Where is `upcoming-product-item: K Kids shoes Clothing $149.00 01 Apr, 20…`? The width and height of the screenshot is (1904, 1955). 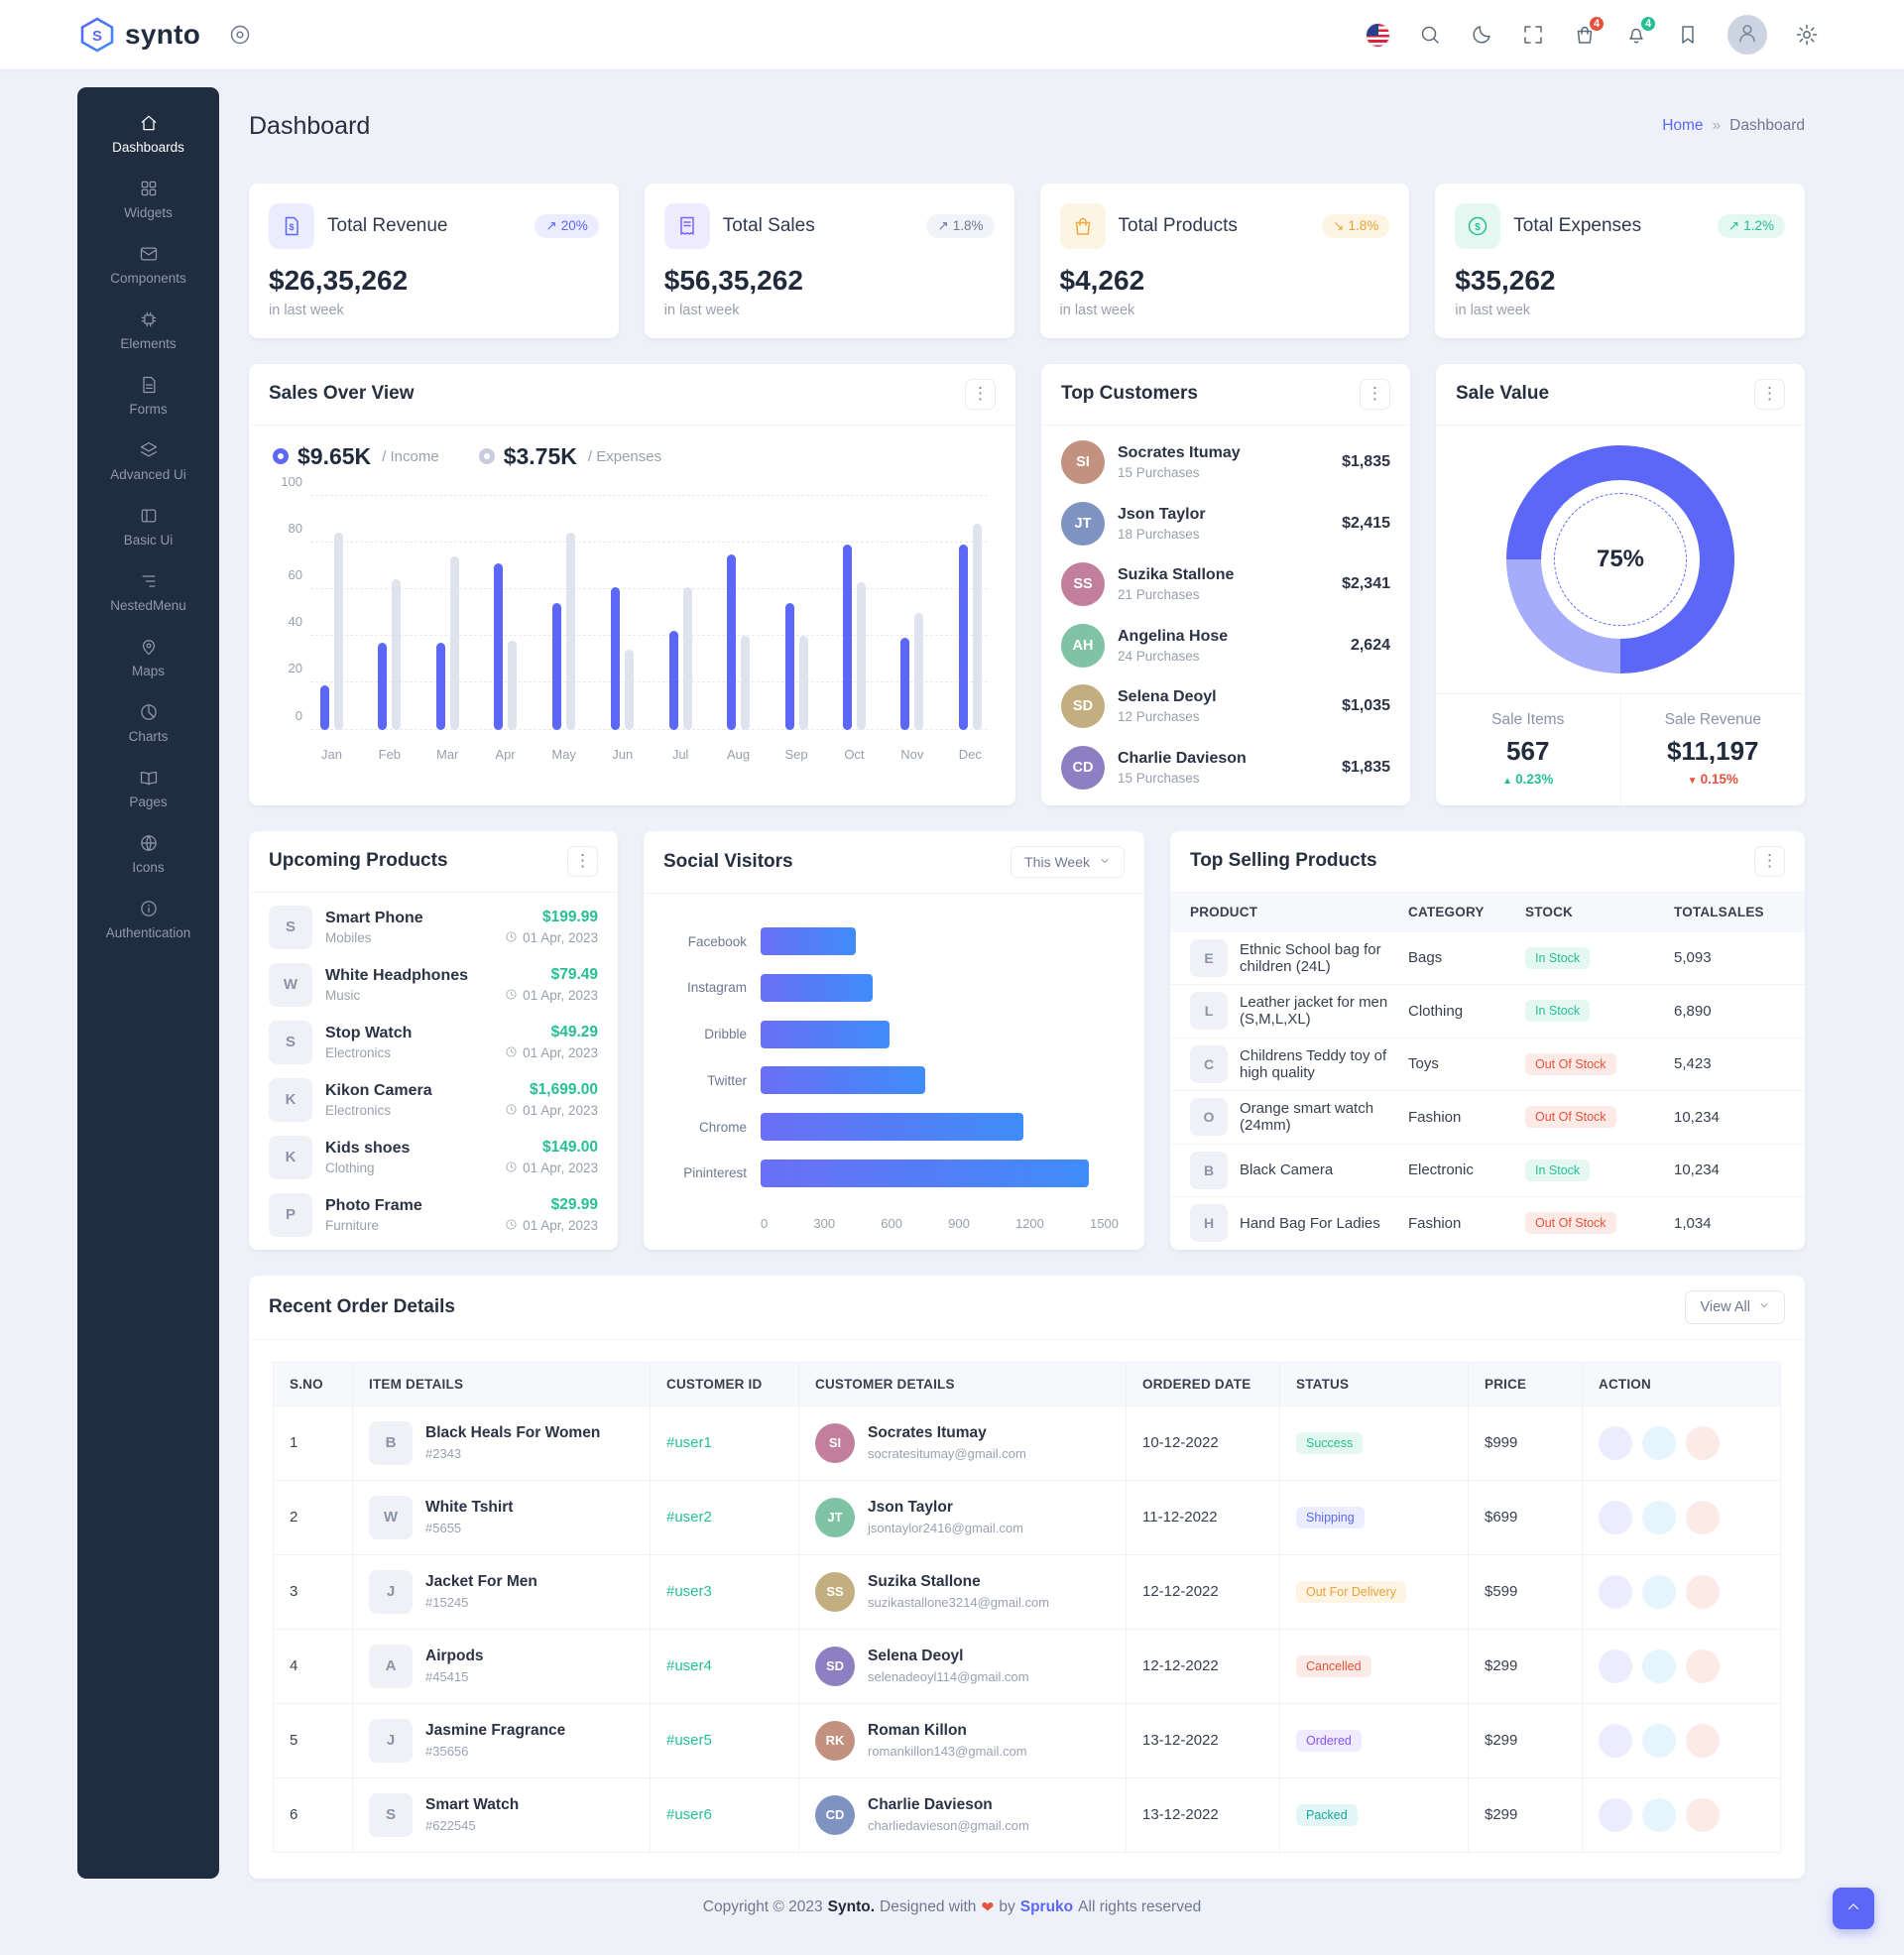 upcoming-product-item: K Kids shoes Clothing $149.00 01 Apr, 20… is located at coordinates (433, 1157).